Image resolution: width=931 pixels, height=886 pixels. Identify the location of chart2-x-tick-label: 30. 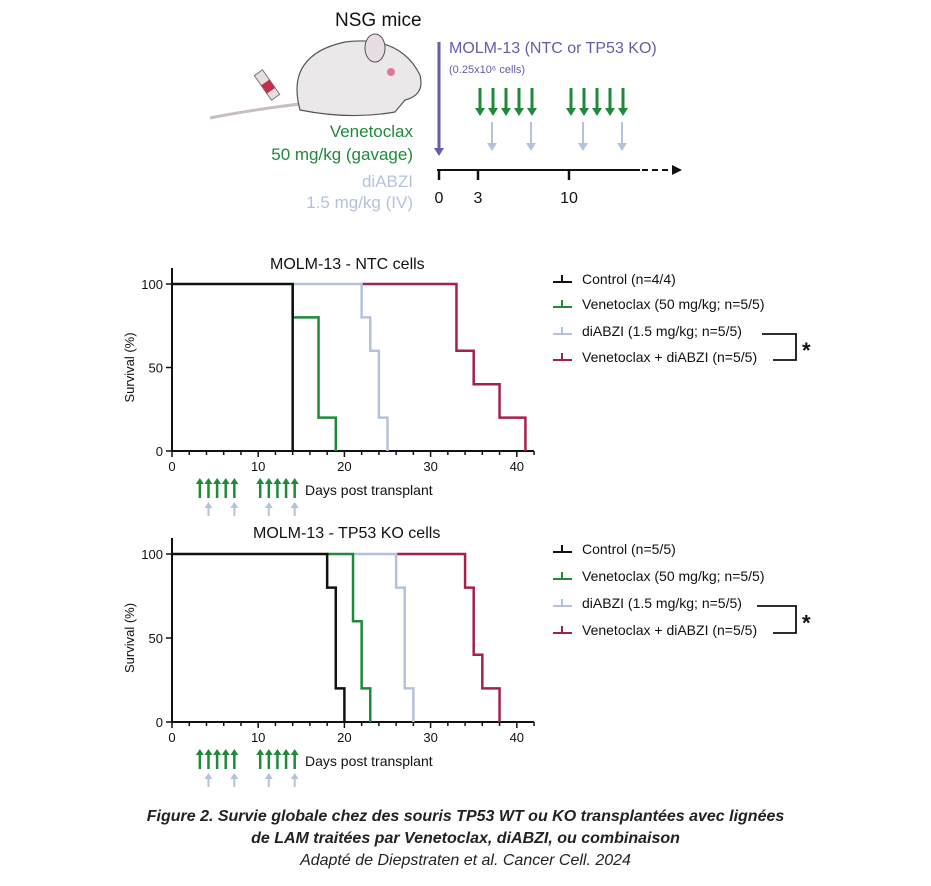
(430, 737).